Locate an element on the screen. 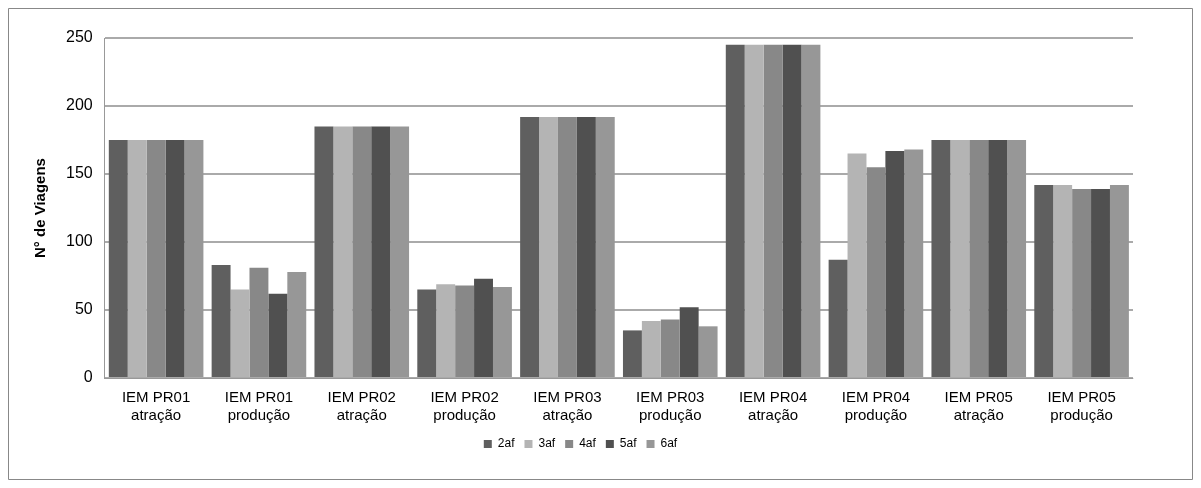  y-axis-title: N° de Viagens is located at coordinates (40, 208).